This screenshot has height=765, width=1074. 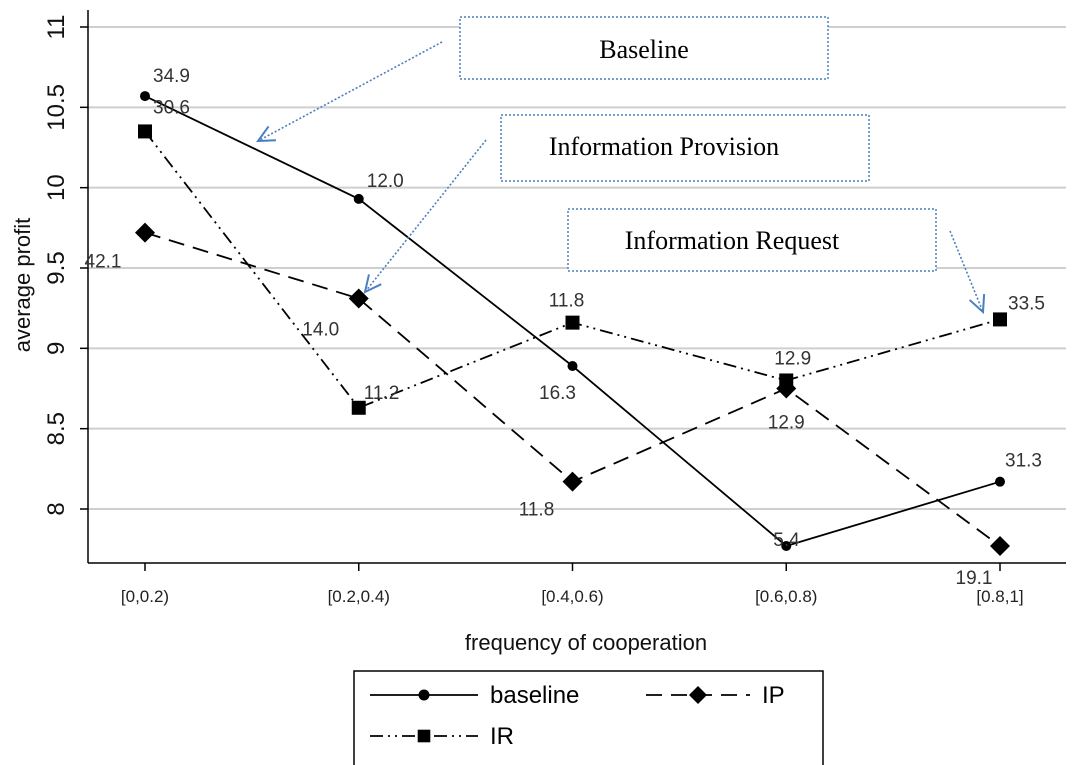 I want to click on annotation-text: Information Request, so click(x=732, y=240).